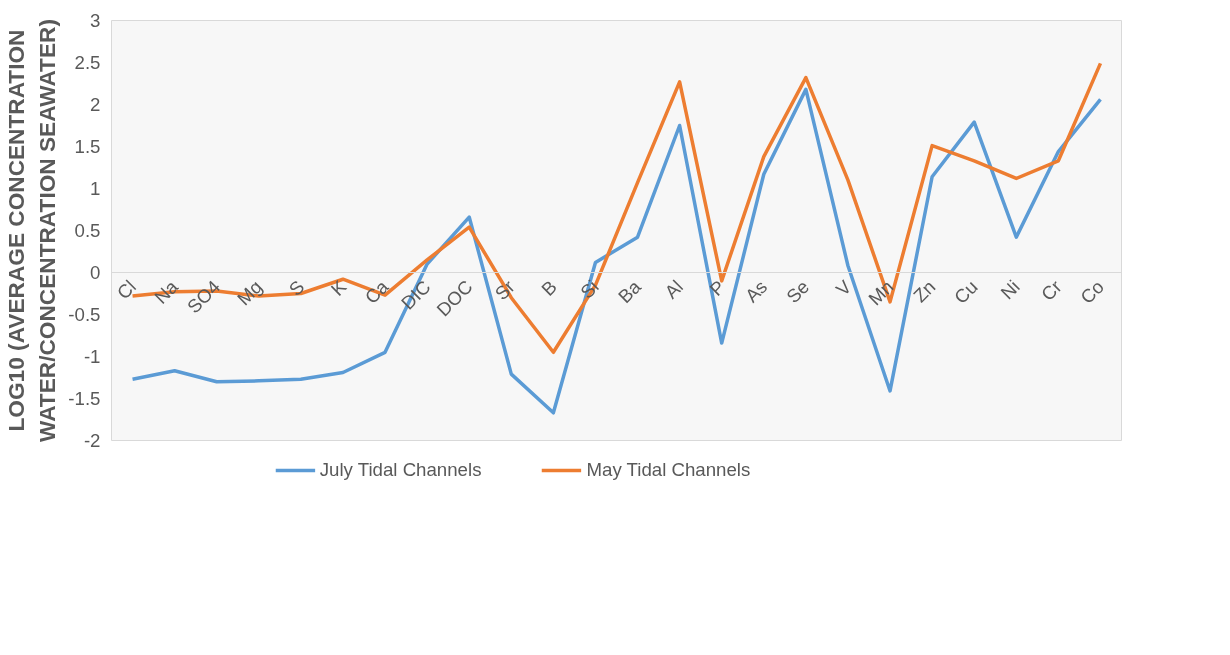 The image size is (1230, 655). Describe the element at coordinates (1051, 290) in the screenshot. I see `x-tick-label: Cr` at that location.